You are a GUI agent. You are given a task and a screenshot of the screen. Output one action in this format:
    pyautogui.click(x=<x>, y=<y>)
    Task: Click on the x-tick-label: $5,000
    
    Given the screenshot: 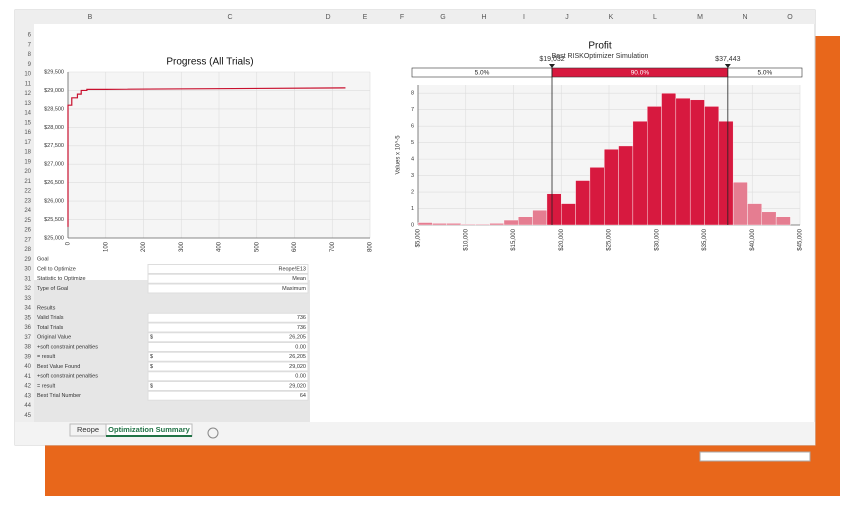 What is the action you would take?
    pyautogui.click(x=419, y=237)
    